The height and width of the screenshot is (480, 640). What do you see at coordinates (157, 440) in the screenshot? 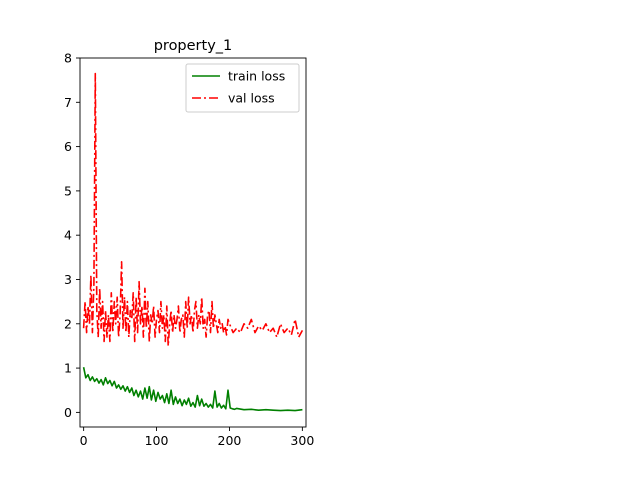
I see `x-tick-label: 100` at bounding box center [157, 440].